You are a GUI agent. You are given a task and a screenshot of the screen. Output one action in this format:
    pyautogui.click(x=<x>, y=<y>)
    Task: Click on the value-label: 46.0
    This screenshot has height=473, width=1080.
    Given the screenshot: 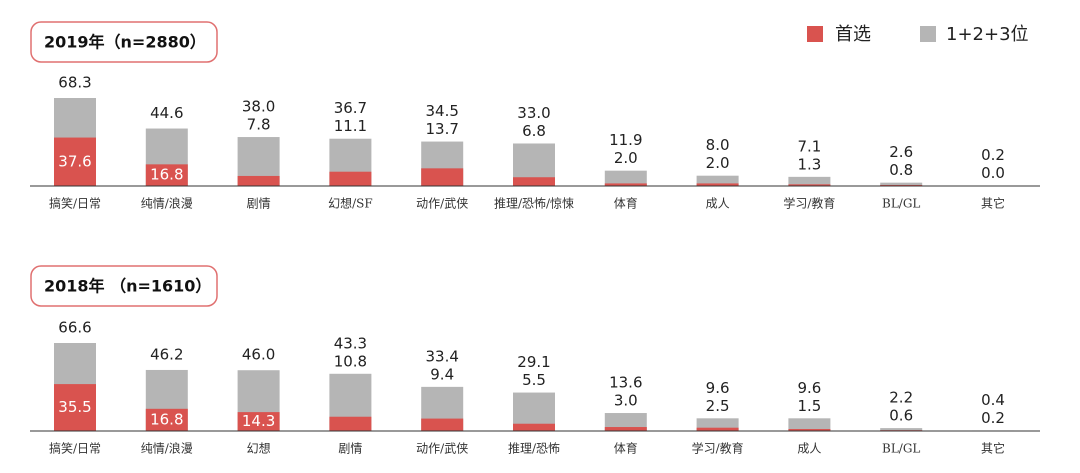 What is the action you would take?
    pyautogui.click(x=258, y=355)
    